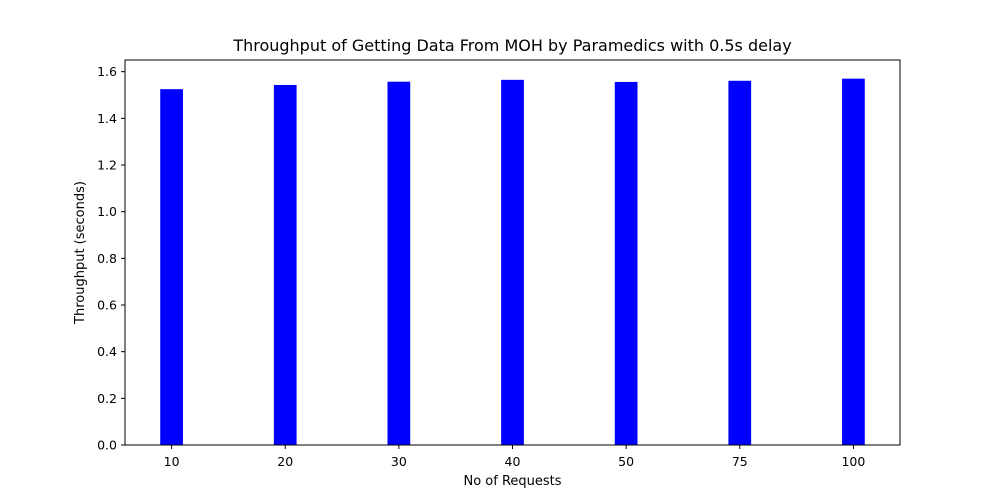 This screenshot has height=500, width=1000. I want to click on y-tick-label: 0.0, so click(107, 445).